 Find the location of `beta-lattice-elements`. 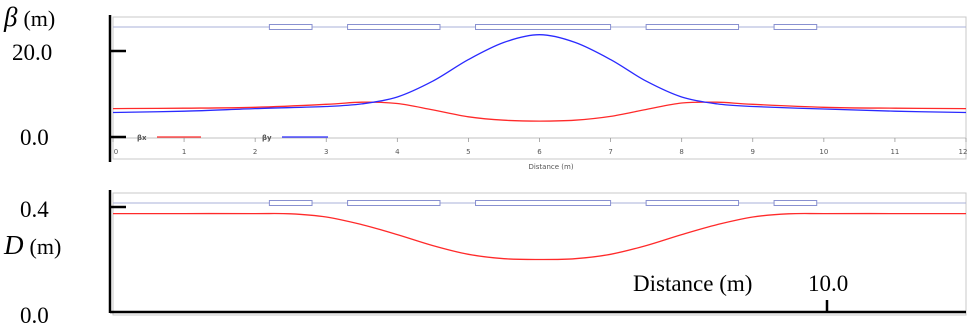

beta-lattice-elements is located at coordinates (543, 27).